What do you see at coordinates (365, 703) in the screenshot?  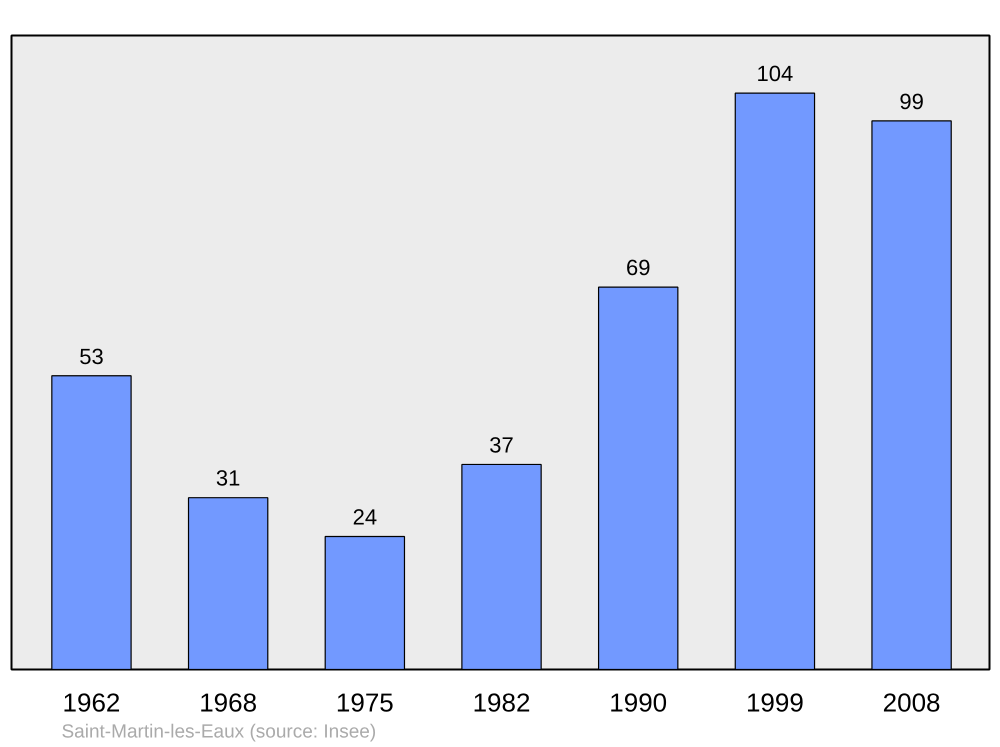 I see `x-tick-label: 1975` at bounding box center [365, 703].